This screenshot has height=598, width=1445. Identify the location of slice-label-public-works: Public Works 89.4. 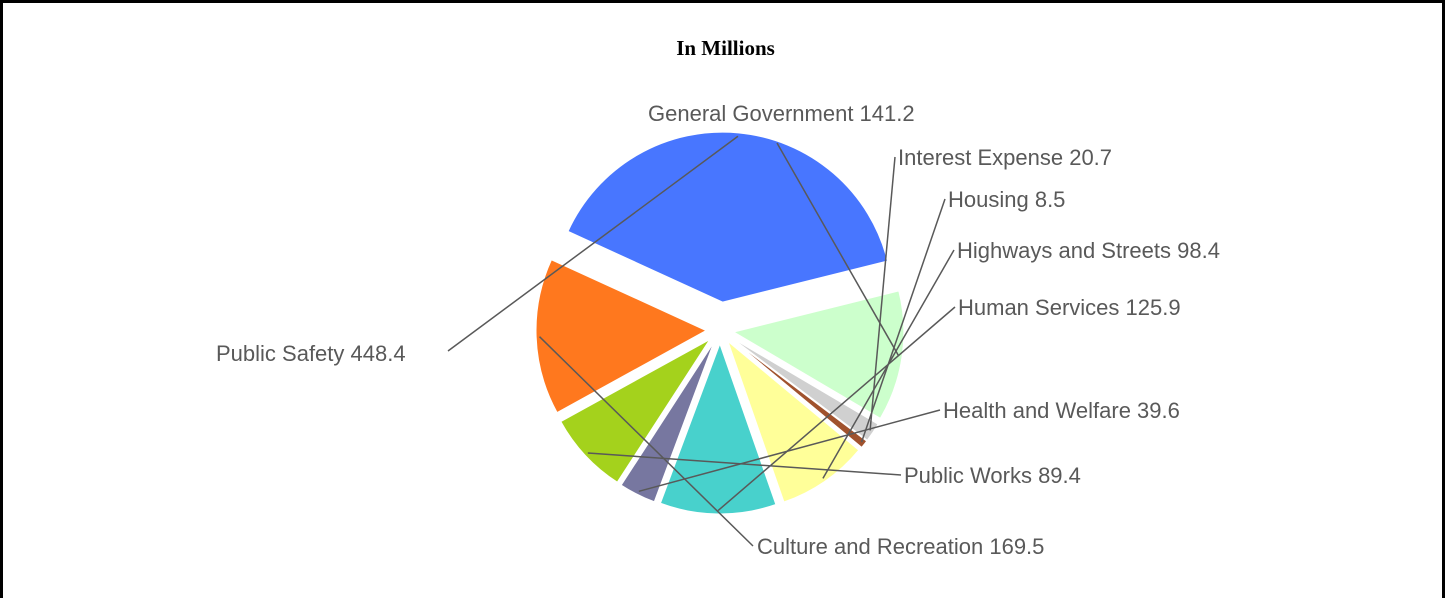
(992, 475).